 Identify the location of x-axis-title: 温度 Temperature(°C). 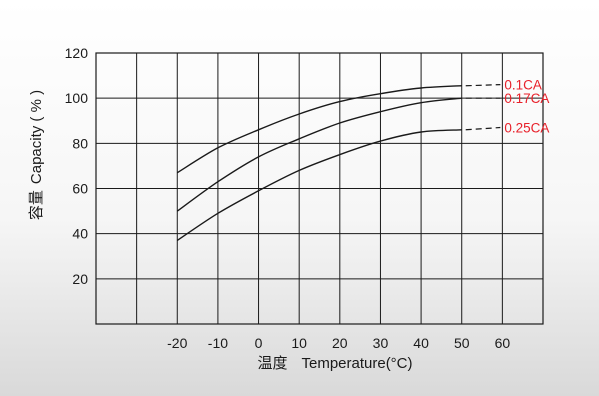
(334, 363).